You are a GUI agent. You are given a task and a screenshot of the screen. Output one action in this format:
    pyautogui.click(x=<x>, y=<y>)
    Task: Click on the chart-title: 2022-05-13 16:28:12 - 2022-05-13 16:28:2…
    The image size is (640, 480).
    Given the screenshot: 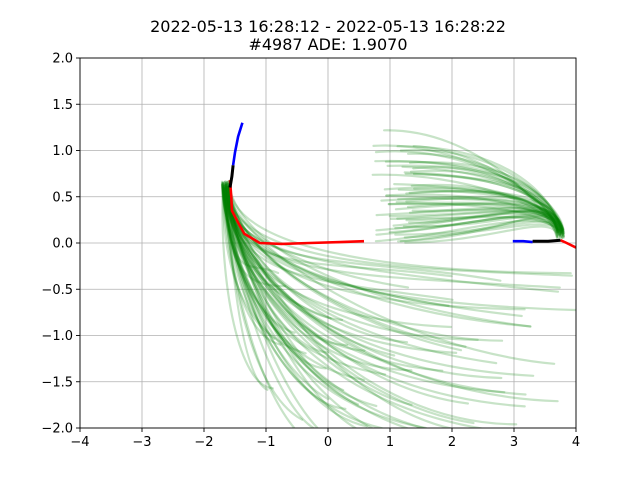 What is the action you would take?
    pyautogui.click(x=328, y=26)
    